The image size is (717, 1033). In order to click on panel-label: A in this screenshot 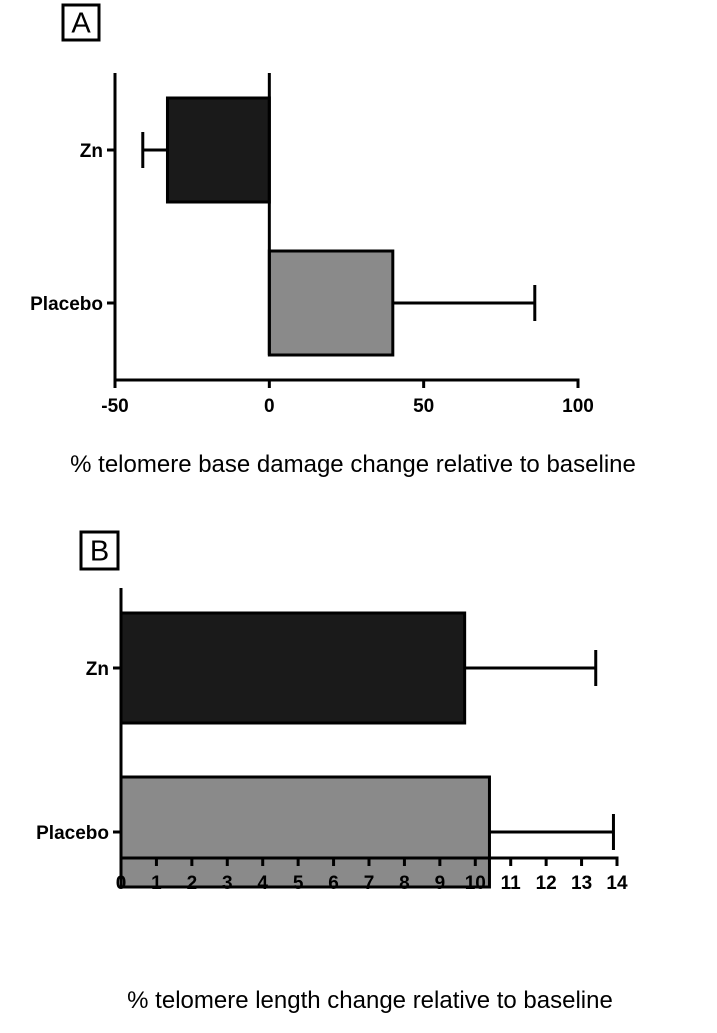, I will do `click(81, 24)`.